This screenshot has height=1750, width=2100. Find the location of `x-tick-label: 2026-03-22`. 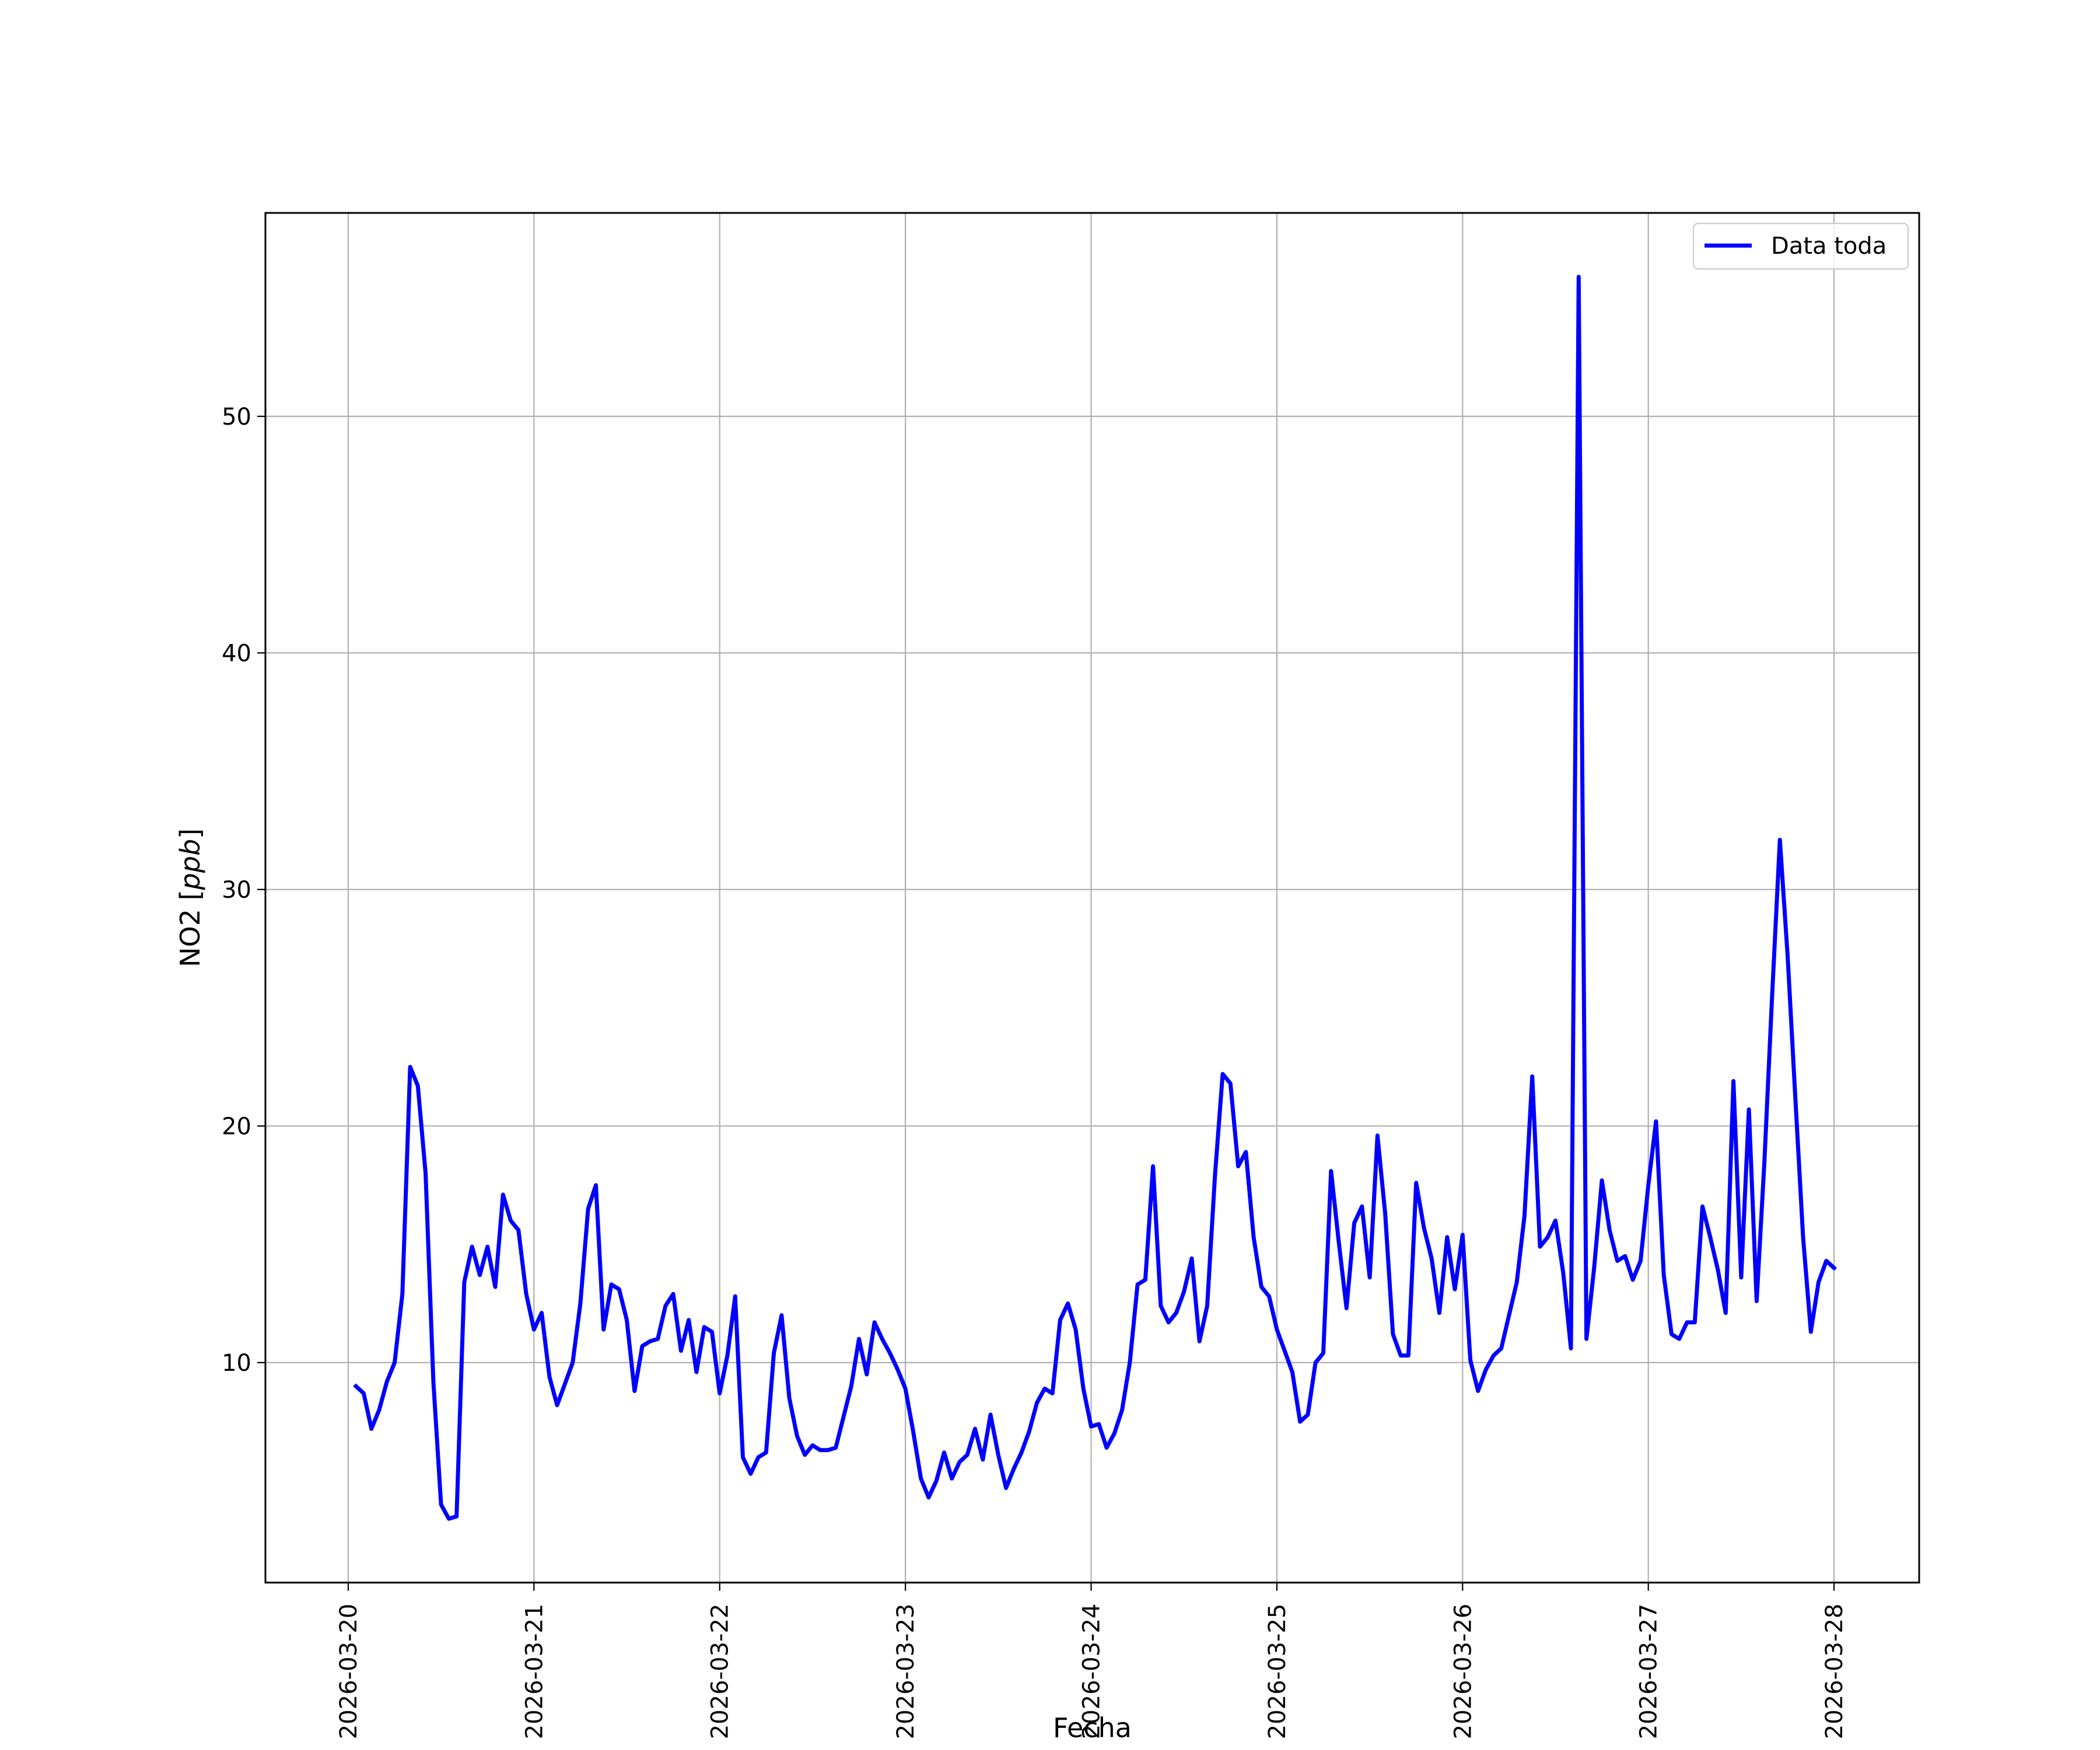

x-tick-label: 2026-03-22 is located at coordinates (720, 1671).